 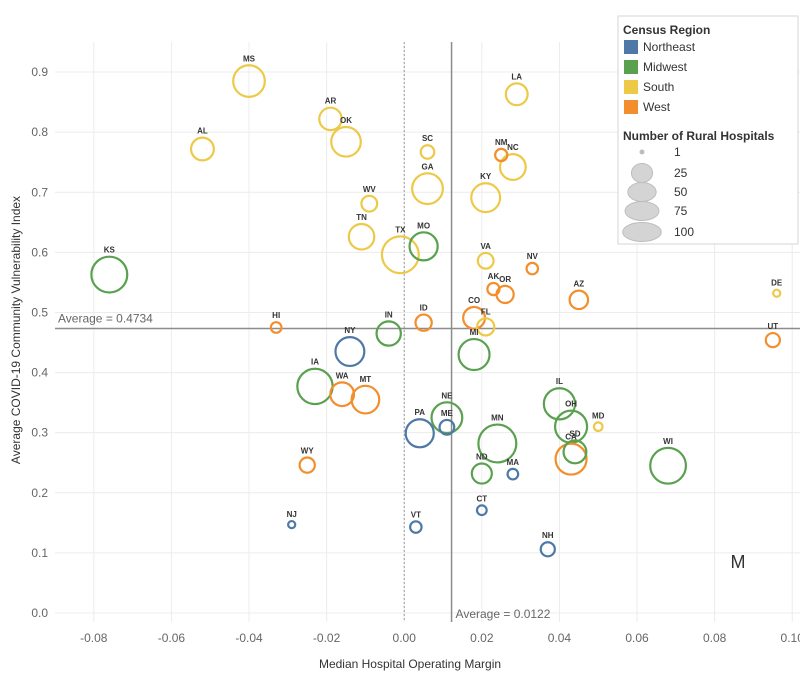 What do you see at coordinates (276, 327) in the screenshot?
I see `point-hi` at bounding box center [276, 327].